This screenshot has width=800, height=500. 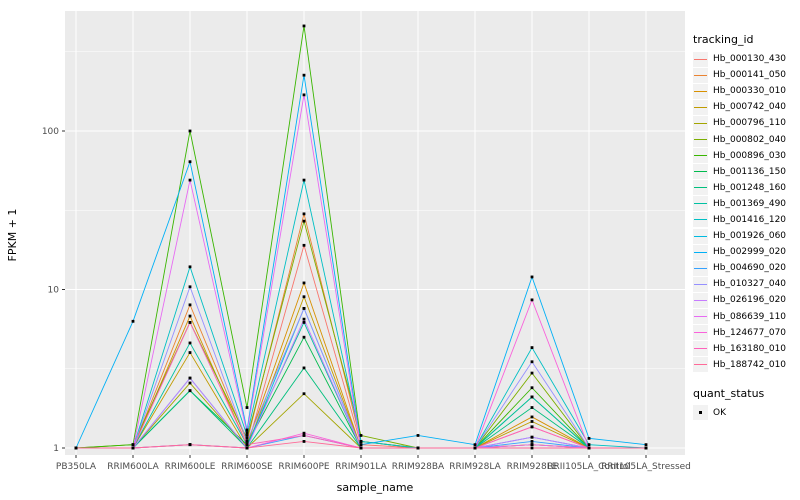 I want to click on legend-item-label: Hb_002999_020, so click(x=750, y=252).